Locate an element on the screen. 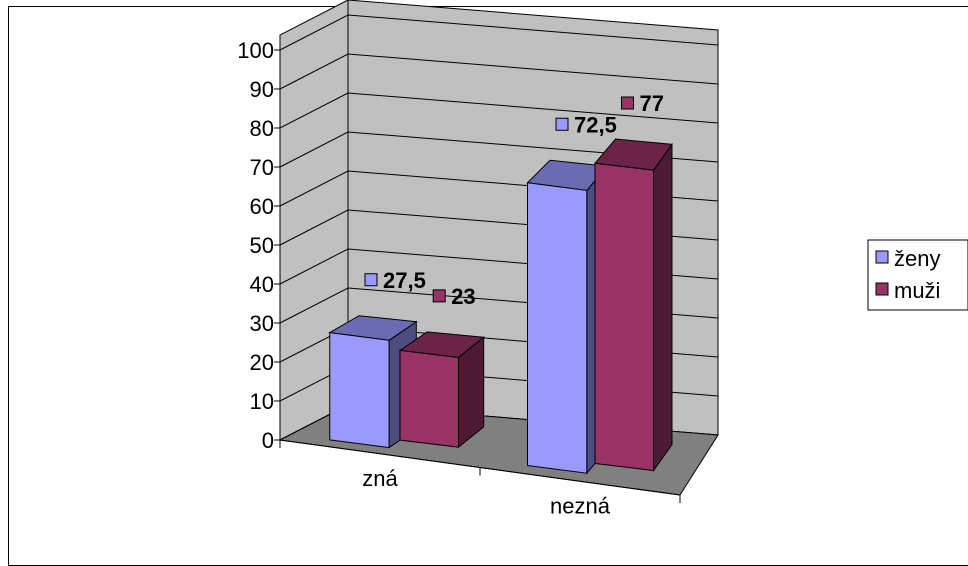 Image resolution: width=968 pixels, height=566 pixels. y-tick-label: 50 is located at coordinates (262, 245).